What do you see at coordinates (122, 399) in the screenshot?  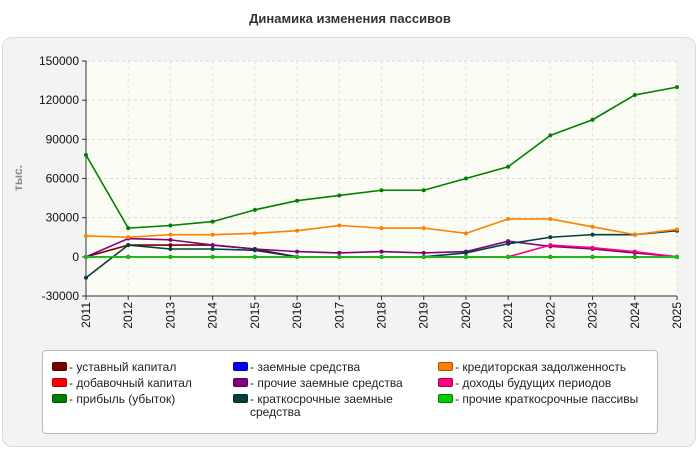 I see `legend-label: - прибыль (убыток)` at bounding box center [122, 399].